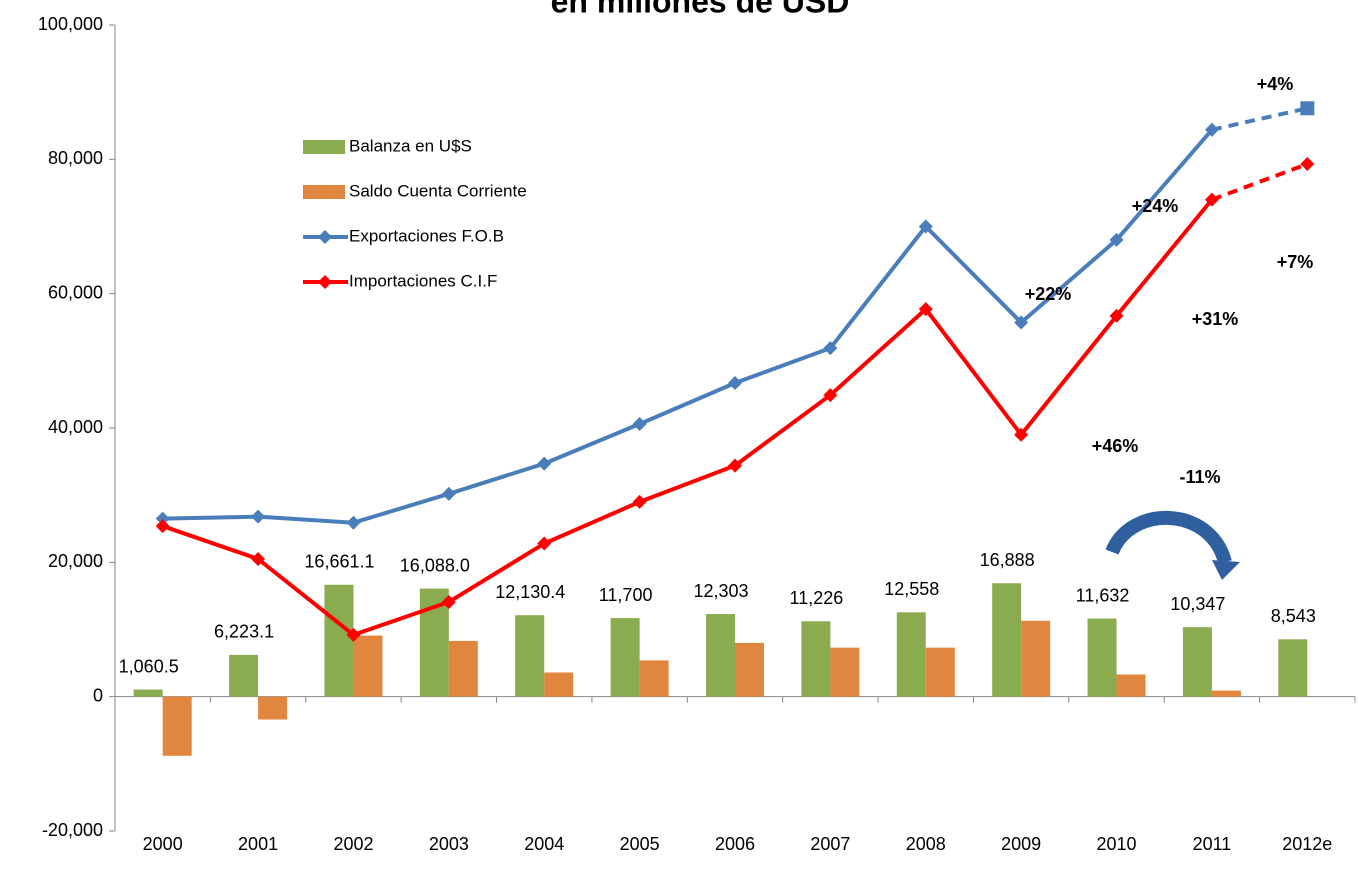 The height and width of the screenshot is (883, 1359). Describe the element at coordinates (70, 24) in the screenshot. I see `y-tick-label: 100,000` at that location.